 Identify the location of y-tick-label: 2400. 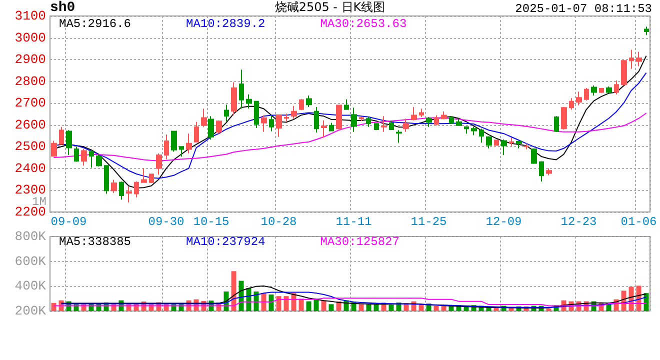
(30, 168).